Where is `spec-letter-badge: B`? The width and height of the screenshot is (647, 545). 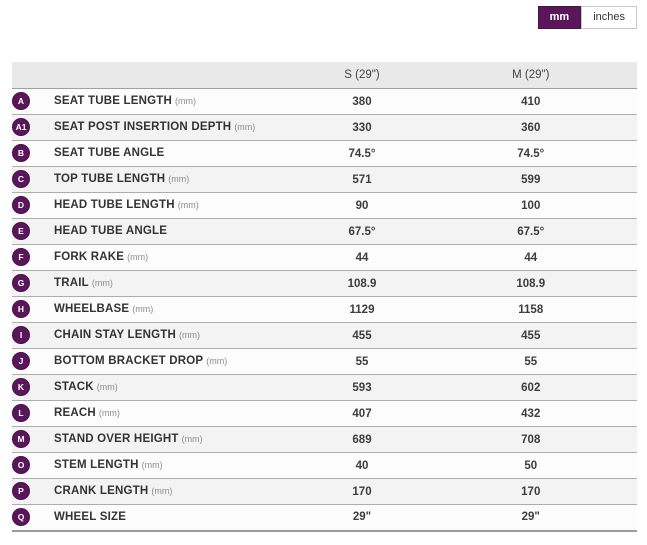 spec-letter-badge: B is located at coordinates (21, 153).